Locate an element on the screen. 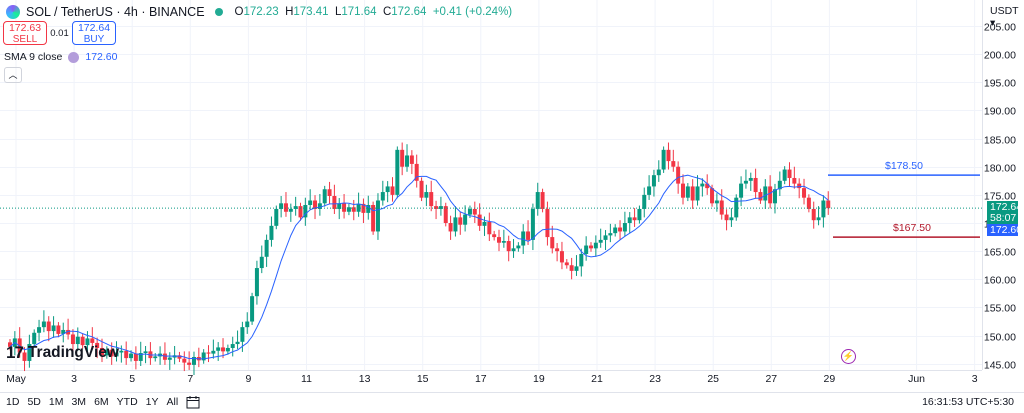 The width and height of the screenshot is (1024, 413). sell-button: 172.63 SELL is located at coordinates (25, 33).